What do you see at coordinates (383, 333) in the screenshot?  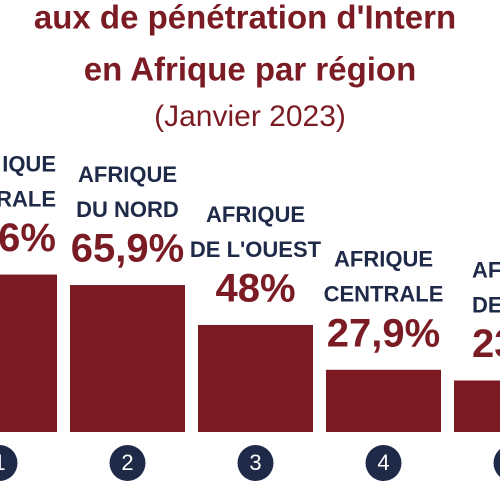 I see `value-label: 27,9%` at bounding box center [383, 333].